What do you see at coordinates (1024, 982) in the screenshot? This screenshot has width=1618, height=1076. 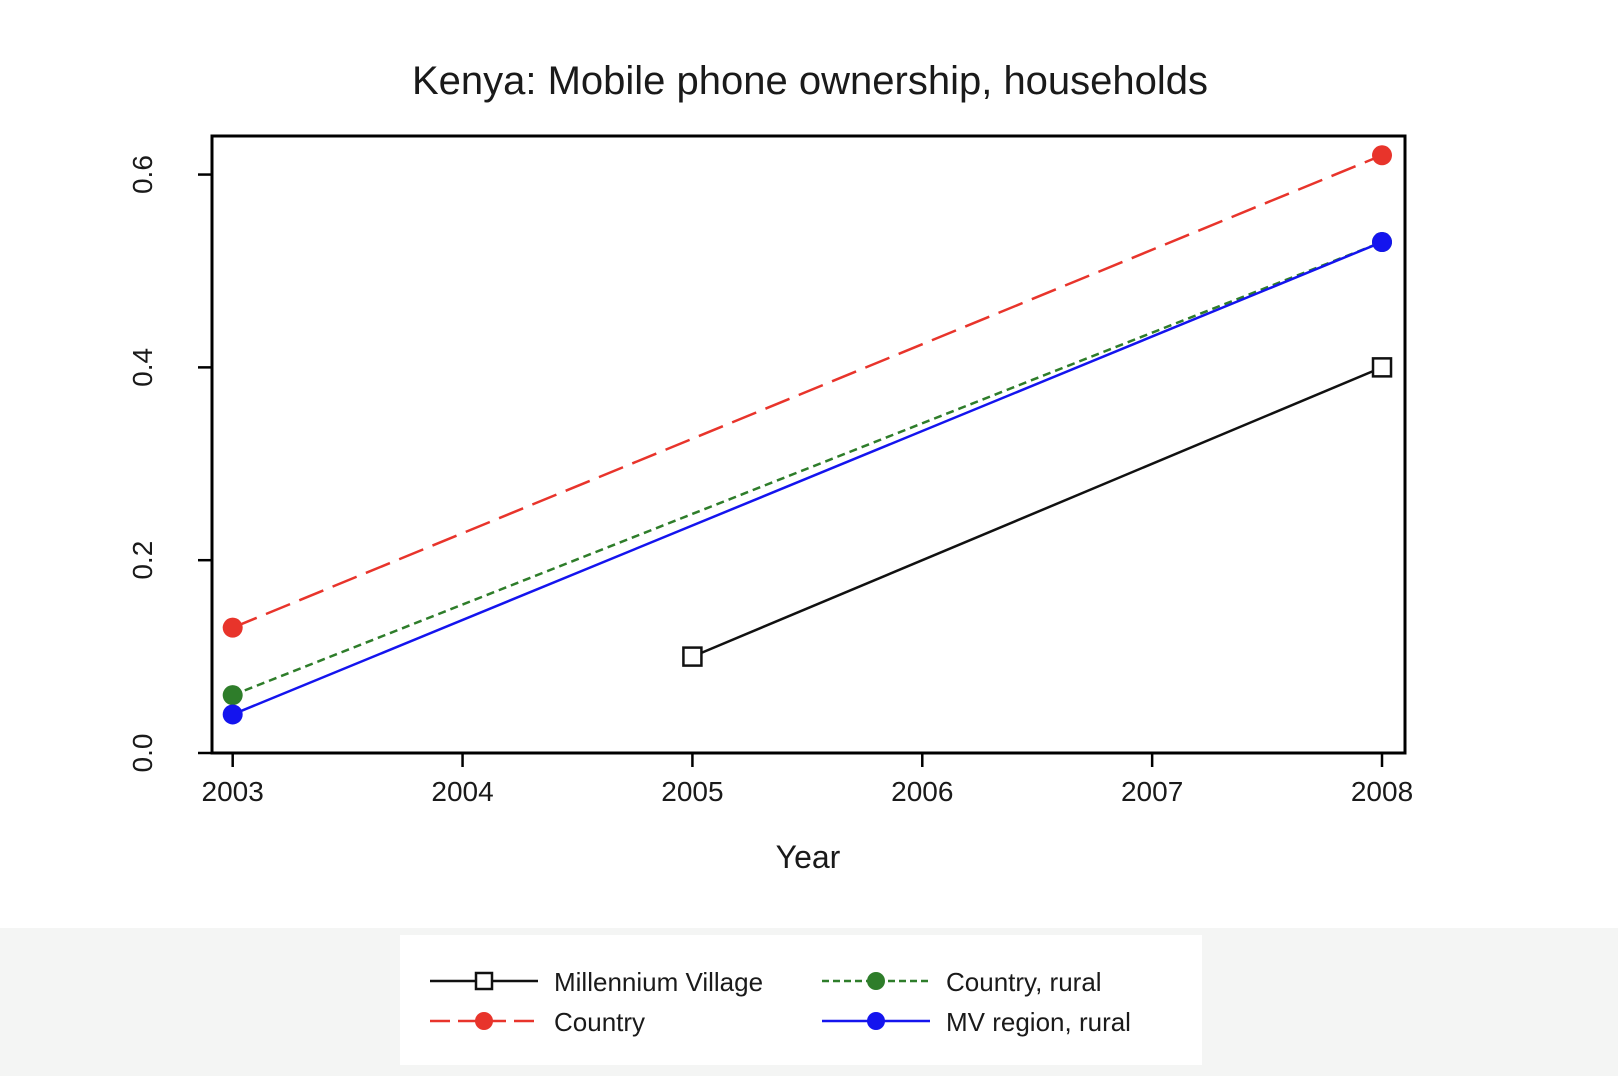 I see `legend-label: Country, rural` at bounding box center [1024, 982].